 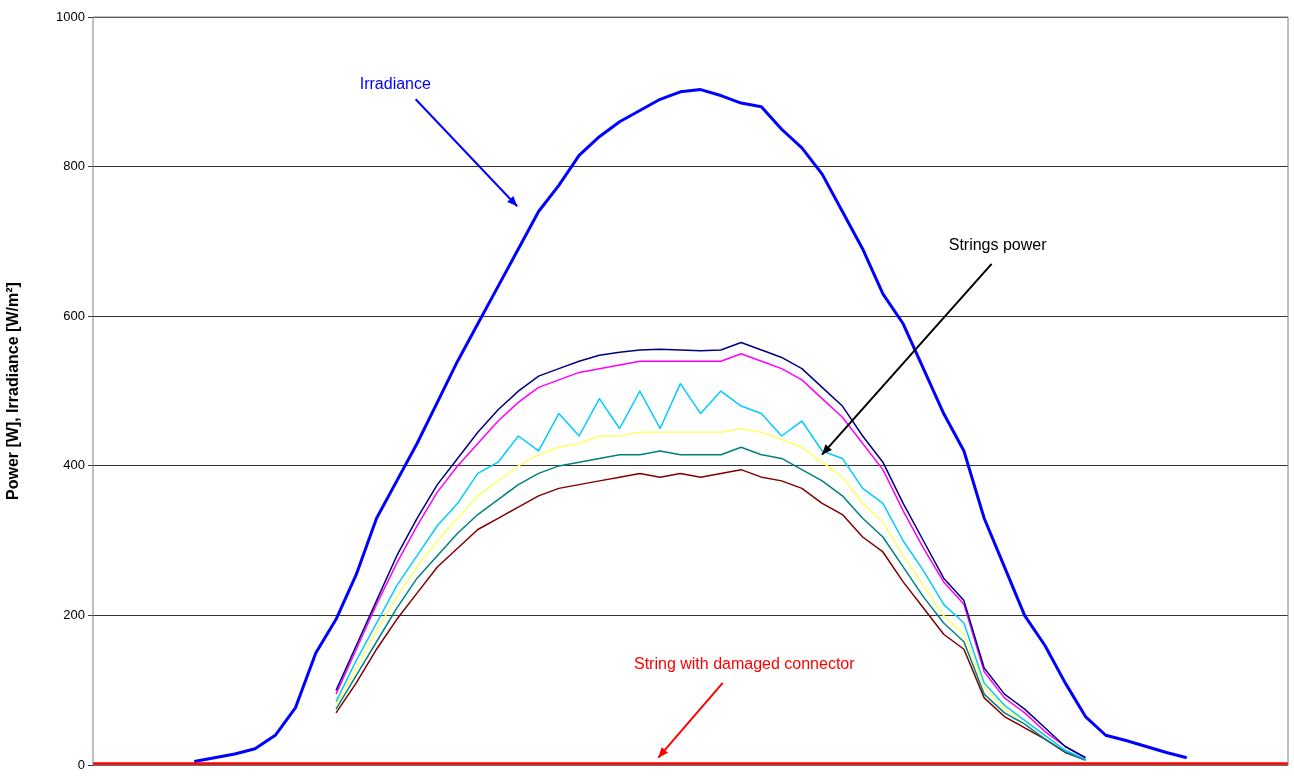 I want to click on y-axis-title: Power [W], Irradiance [W/m²], so click(x=13, y=391).